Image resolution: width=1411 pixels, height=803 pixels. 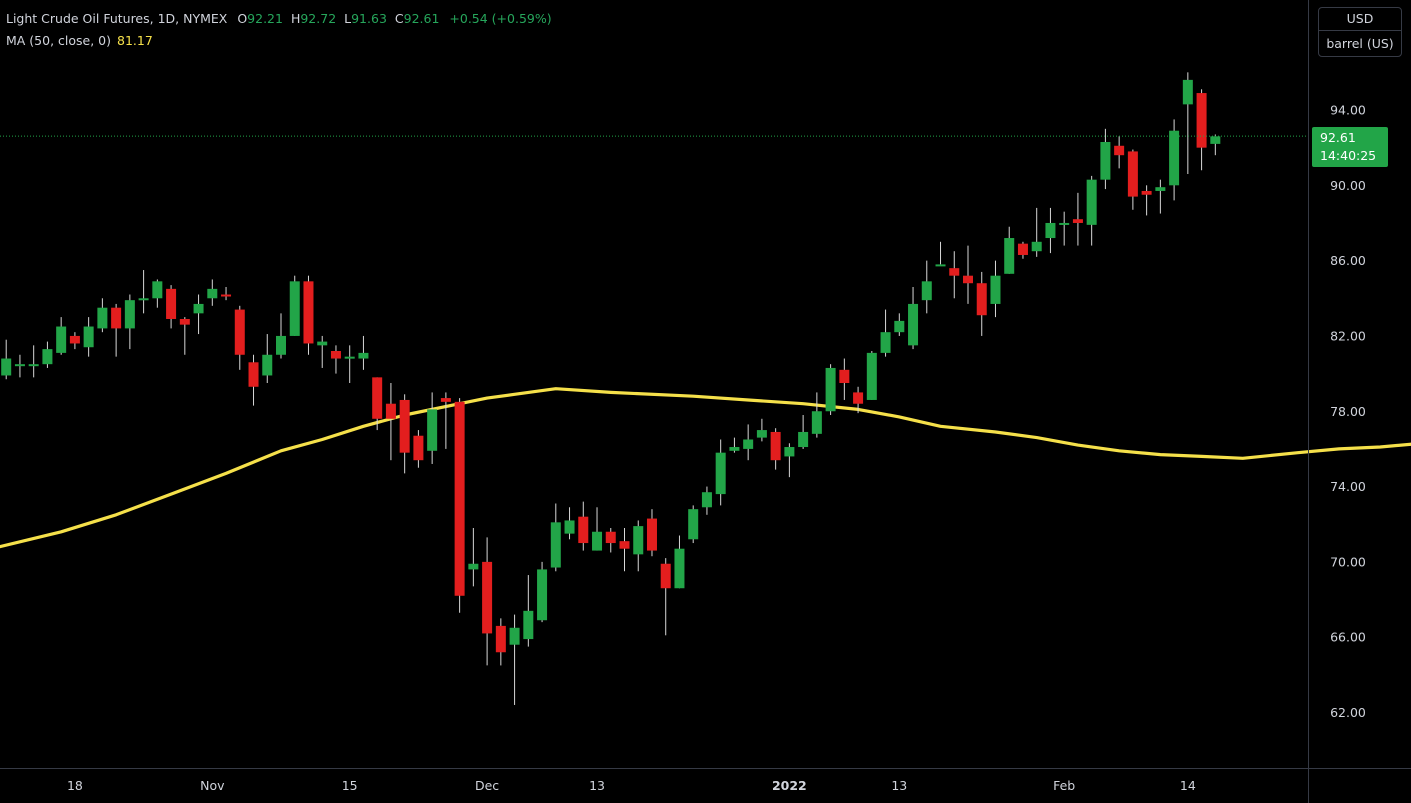 I want to click on time-axis: 18 Nov 15 Dec 13 2022 13 Feb 14, so click(x=631, y=785).